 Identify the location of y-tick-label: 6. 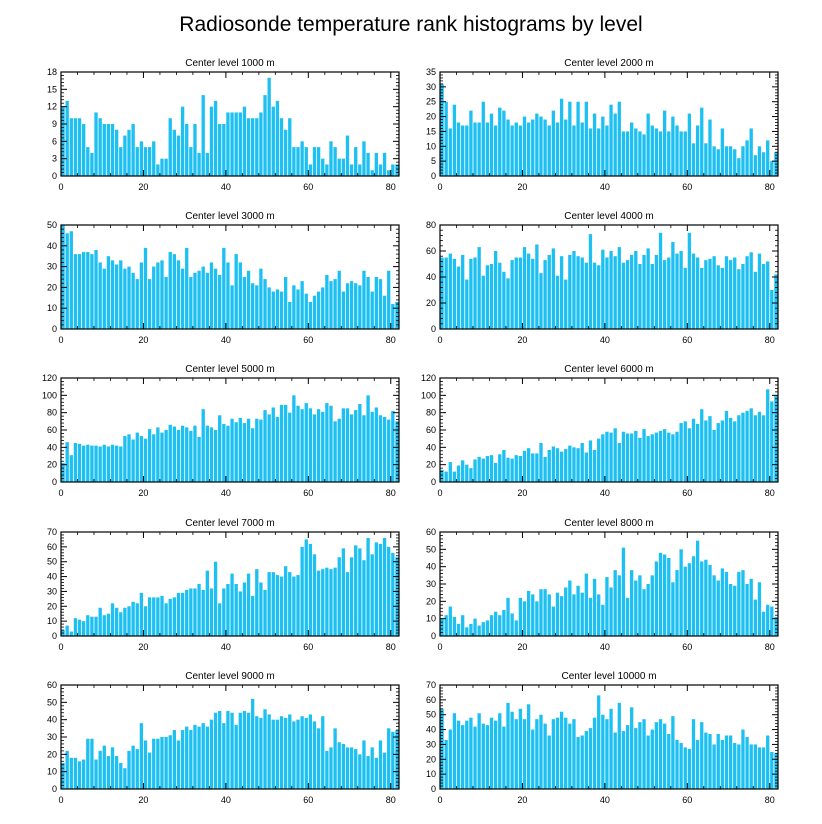
(54, 141).